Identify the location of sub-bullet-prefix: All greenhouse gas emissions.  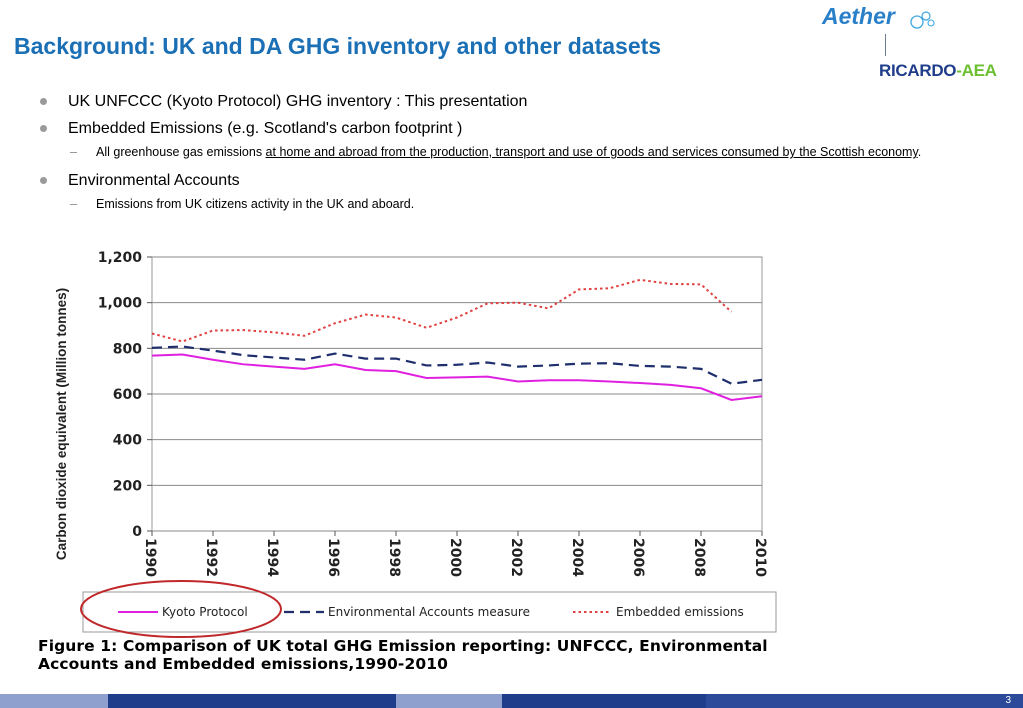
(181, 152).